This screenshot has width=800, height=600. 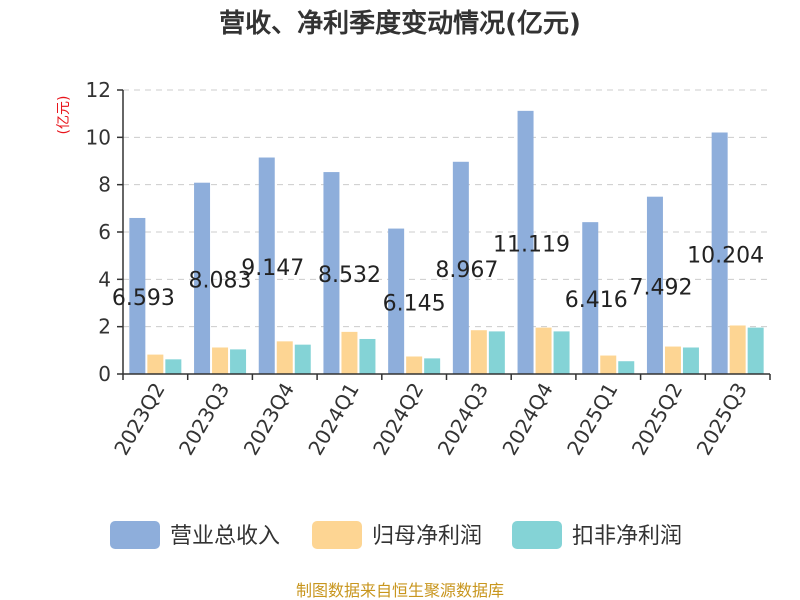 I want to click on x-tick-label: 2023Q4, so click(x=269, y=419).